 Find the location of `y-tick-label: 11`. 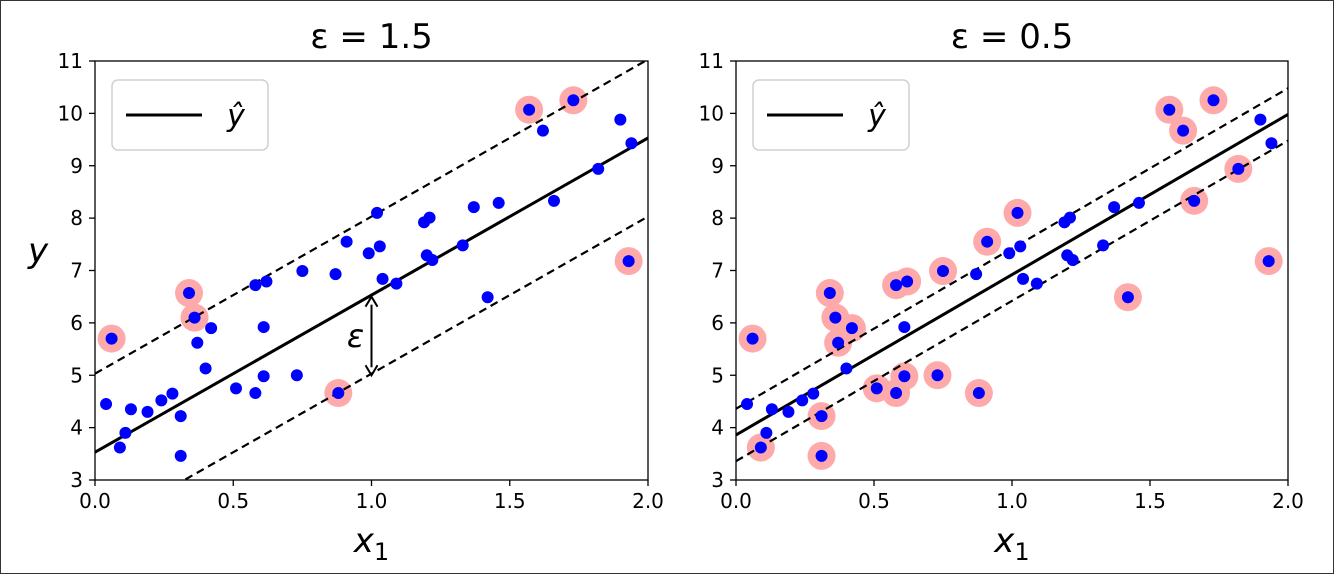

y-tick-label: 11 is located at coordinates (70, 61).